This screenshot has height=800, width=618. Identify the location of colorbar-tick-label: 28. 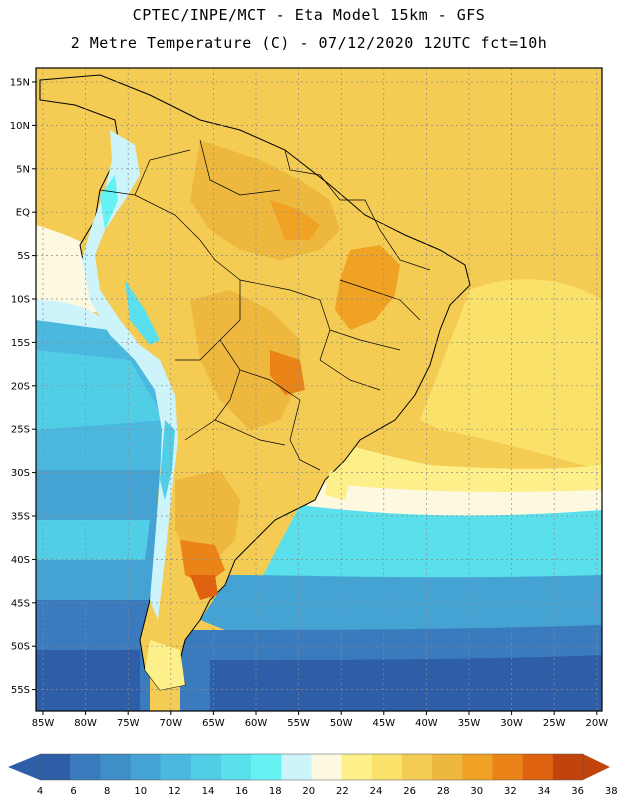
(443, 791).